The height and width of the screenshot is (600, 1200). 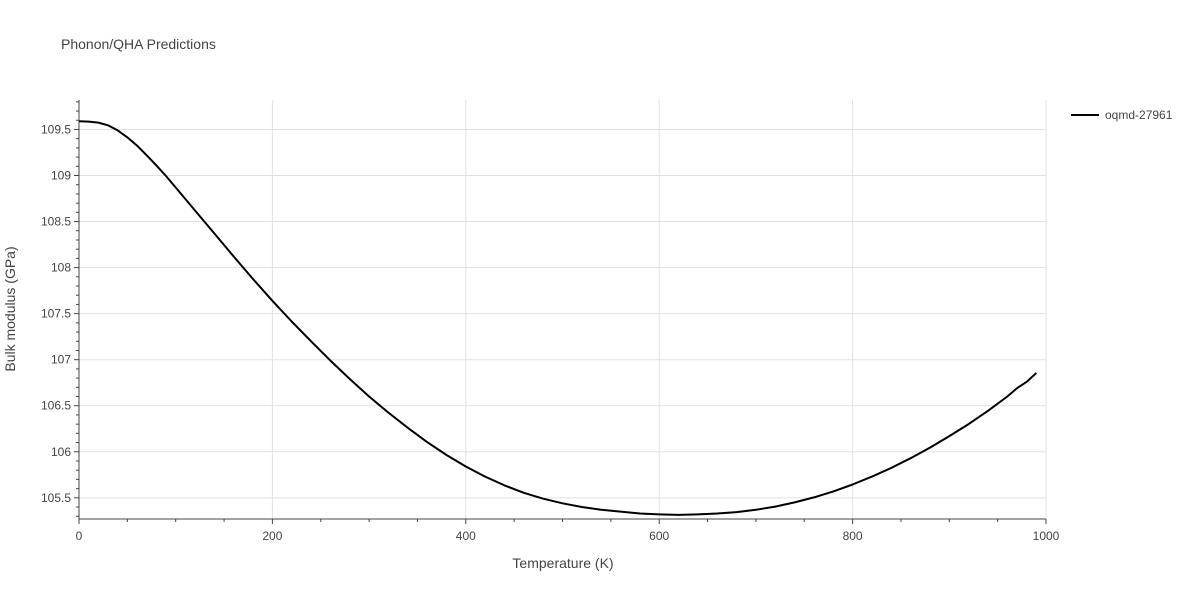 What do you see at coordinates (138, 44) in the screenshot?
I see `chart-title: Phonon/QHA Predictions` at bounding box center [138, 44].